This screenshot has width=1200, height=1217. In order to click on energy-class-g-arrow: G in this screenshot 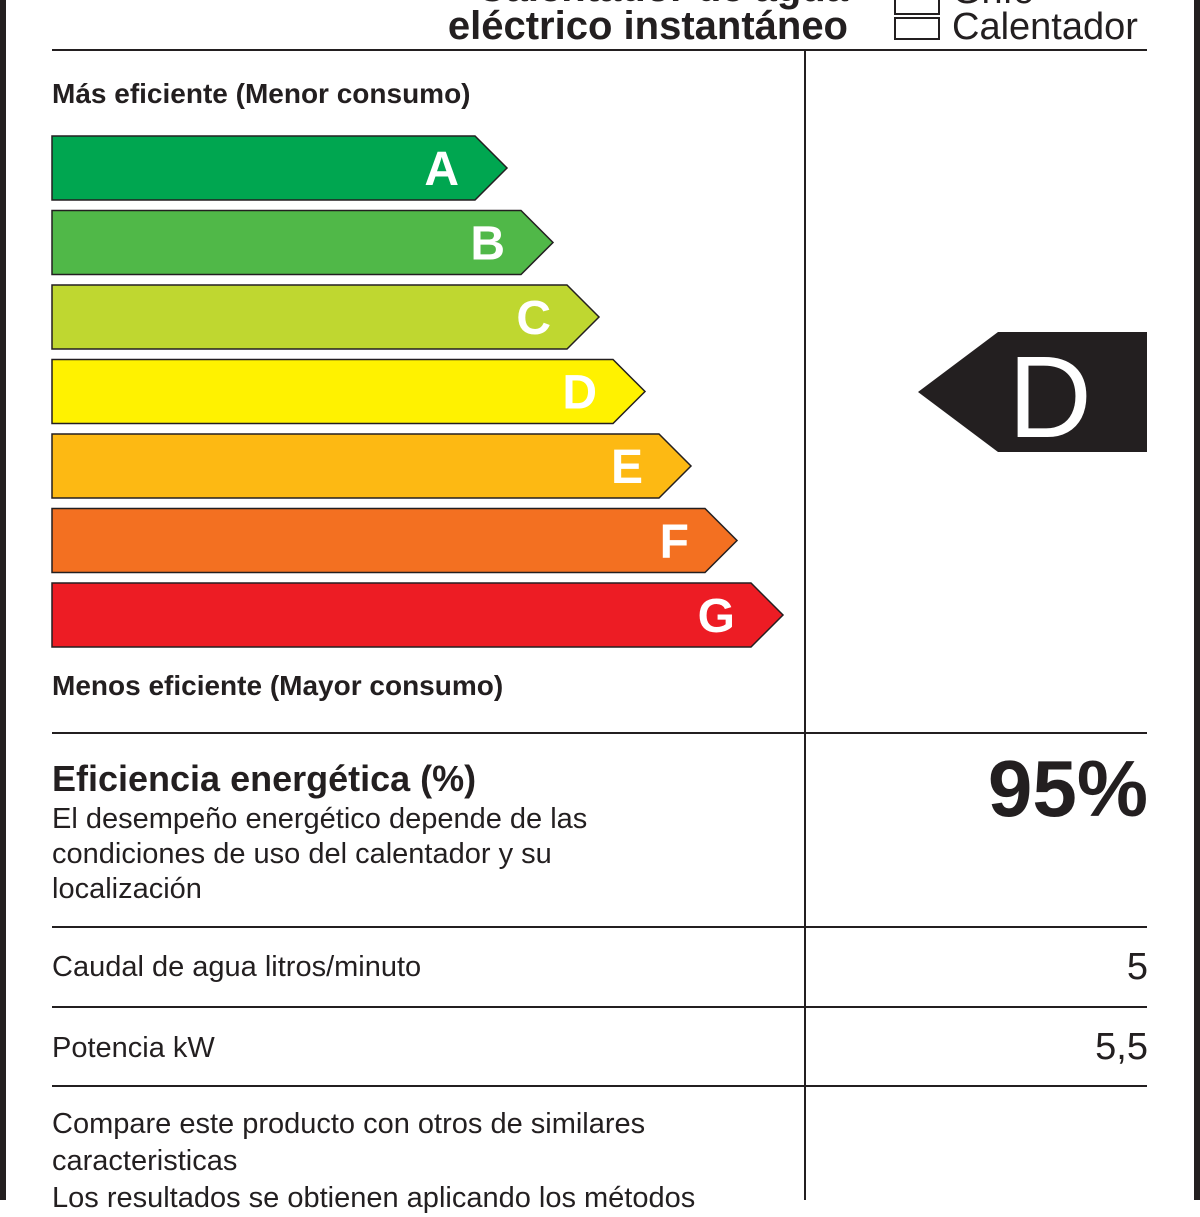, I will do `click(418, 615)`.